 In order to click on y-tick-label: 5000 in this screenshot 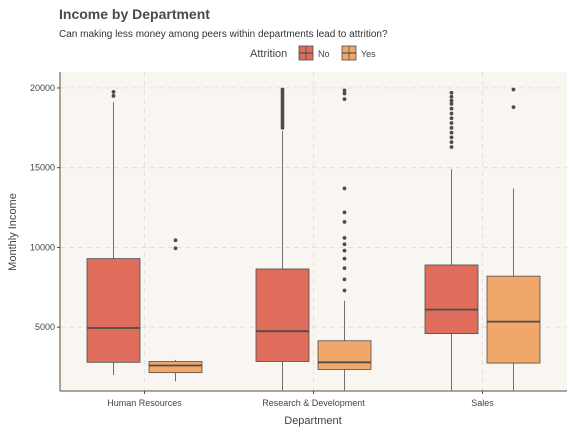, I will do `click(45, 327)`.